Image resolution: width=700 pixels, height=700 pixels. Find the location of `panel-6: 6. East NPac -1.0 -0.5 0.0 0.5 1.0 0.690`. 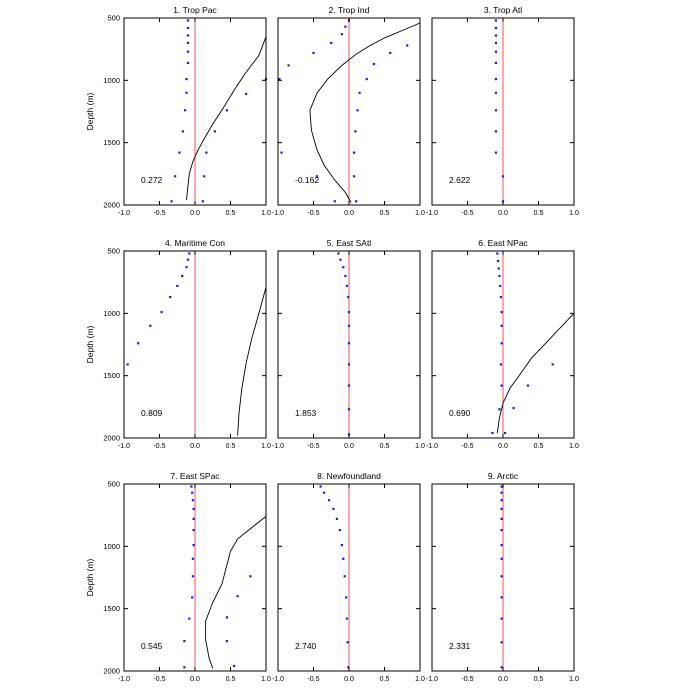

panel-6: 6. East NPac -1.0 -0.5 0.0 0.5 1.0 0.690 is located at coordinates (502, 344).